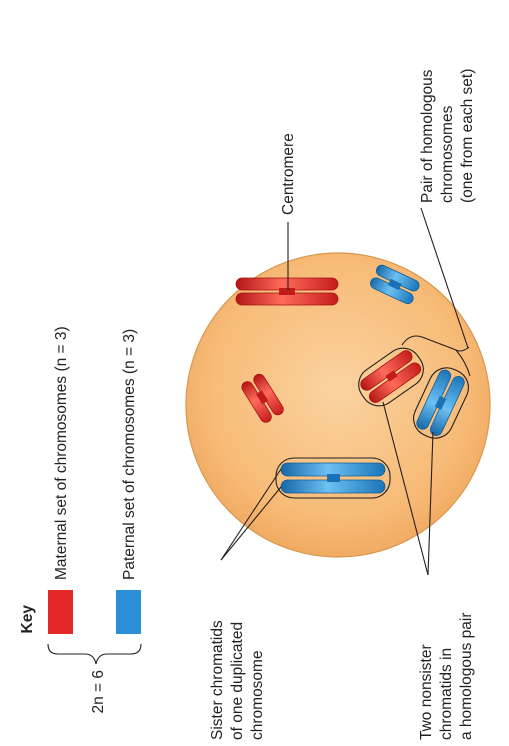 The image size is (509, 746). What do you see at coordinates (466, 676) in the screenshot?
I see `nonsister-label-line3: a homologous pair` at bounding box center [466, 676].